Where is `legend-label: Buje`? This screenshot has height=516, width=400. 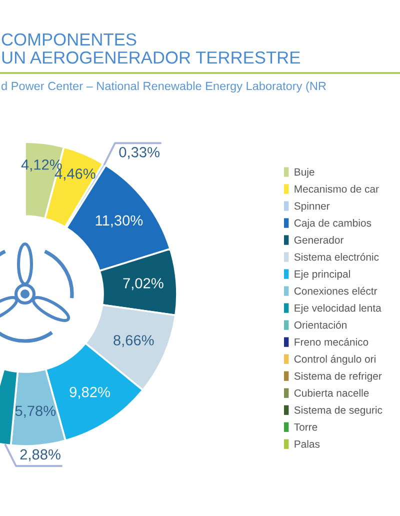 legend-label: Buje is located at coordinates (304, 173).